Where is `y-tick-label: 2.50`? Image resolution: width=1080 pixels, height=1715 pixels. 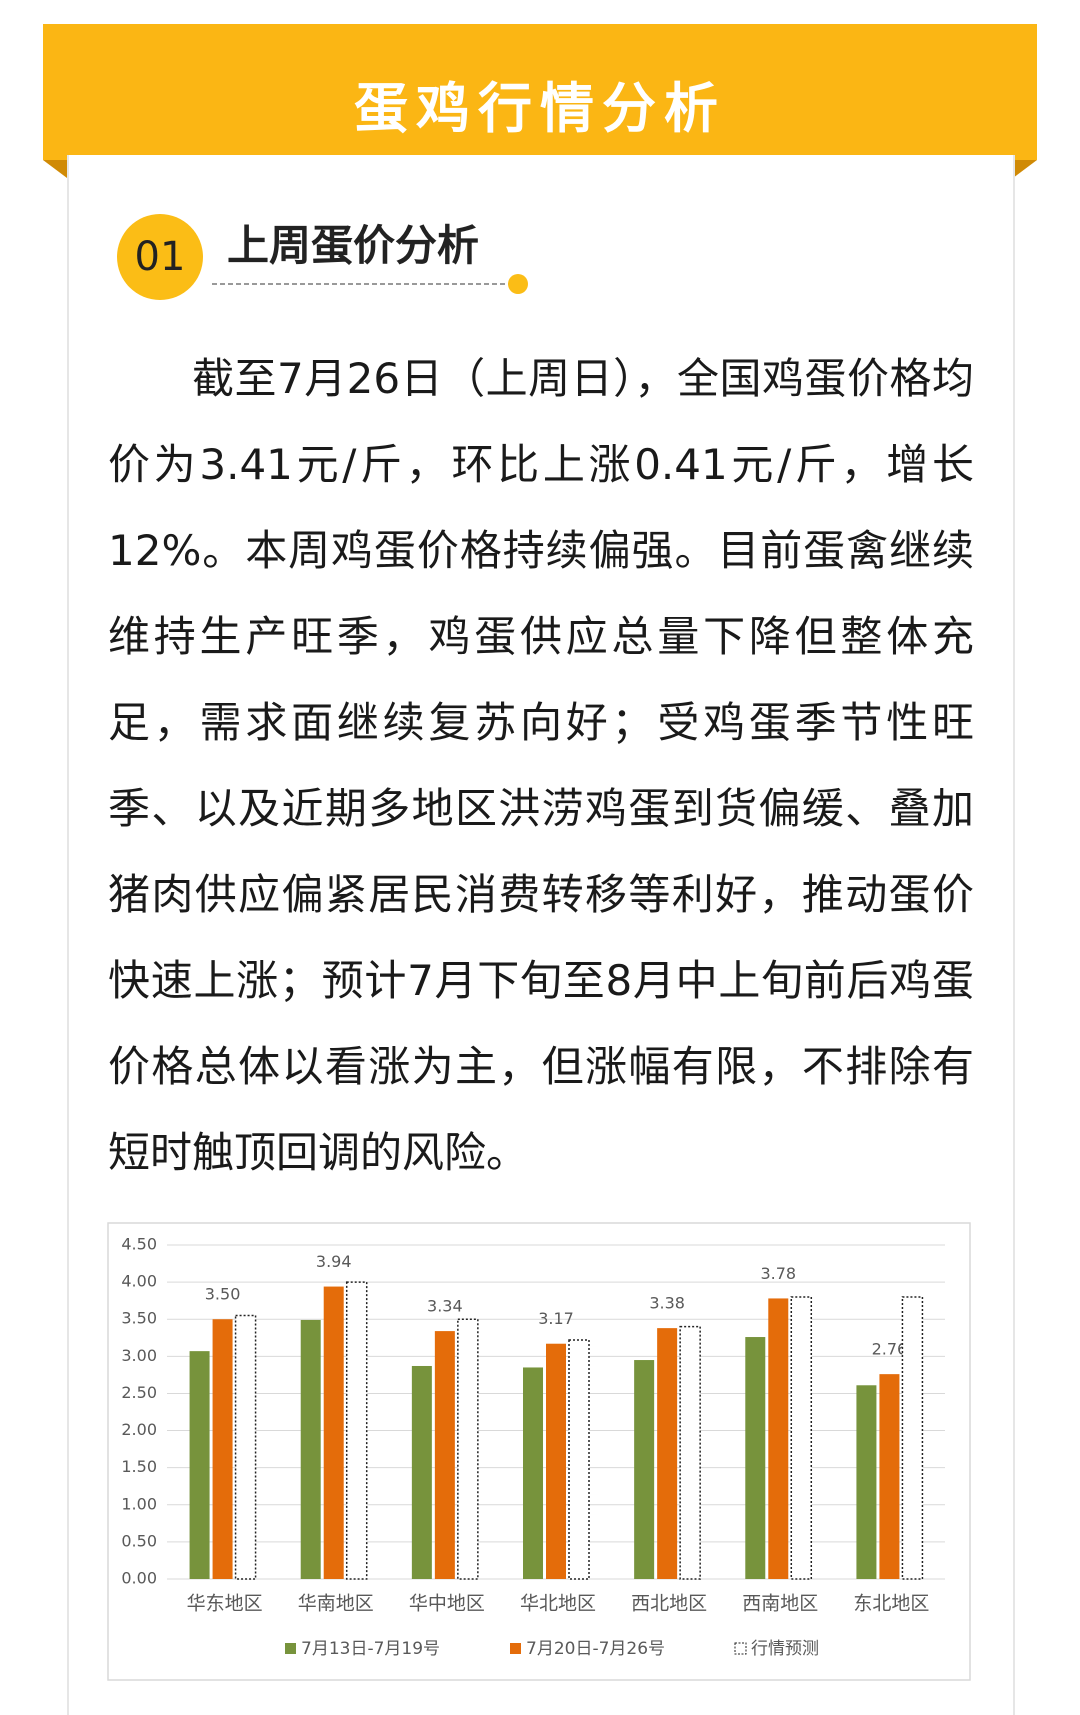
y-tick-label: 2.50 is located at coordinates (139, 1392).